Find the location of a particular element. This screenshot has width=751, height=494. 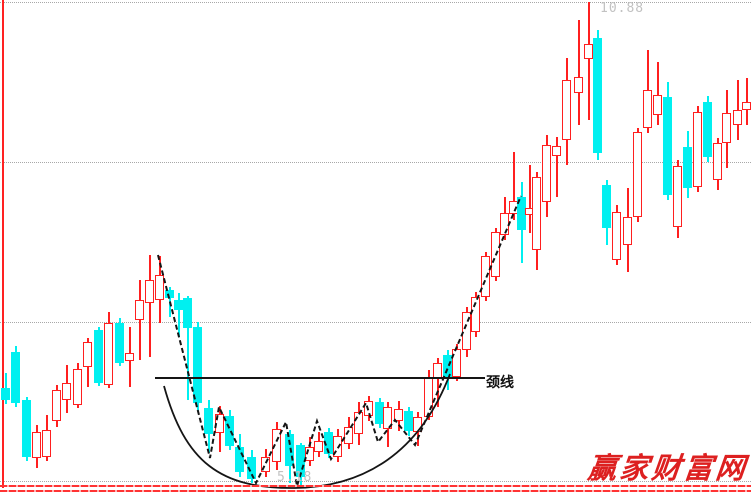

neckline-label: 颈线 is located at coordinates (500, 382).